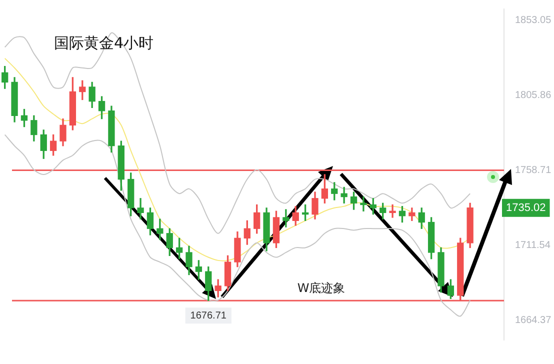 This screenshot has width=554, height=364. Describe the element at coordinates (526, 208) in the screenshot. I see `text: 1735.02` at that location.